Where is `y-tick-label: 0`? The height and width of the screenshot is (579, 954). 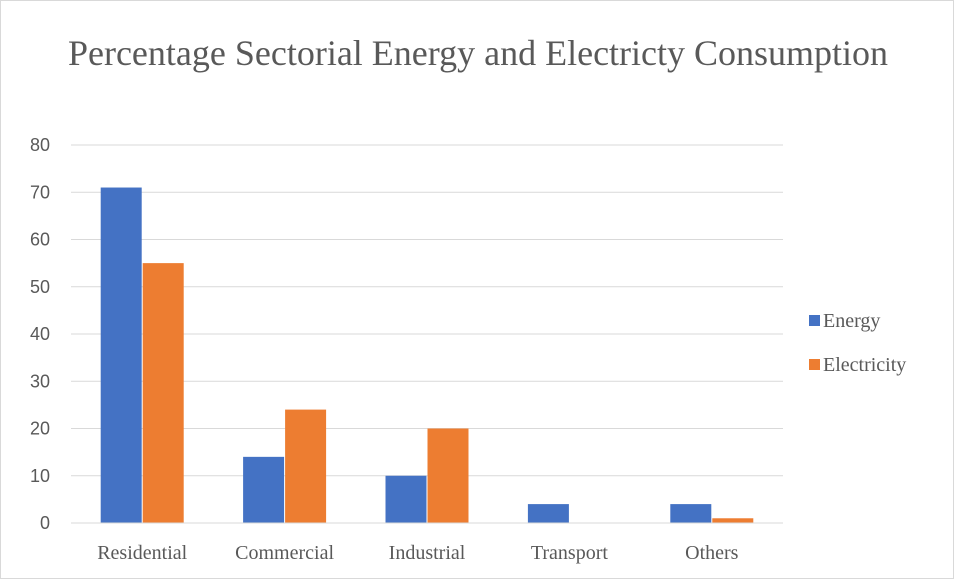 y-tick-label: 0 is located at coordinates (45, 523).